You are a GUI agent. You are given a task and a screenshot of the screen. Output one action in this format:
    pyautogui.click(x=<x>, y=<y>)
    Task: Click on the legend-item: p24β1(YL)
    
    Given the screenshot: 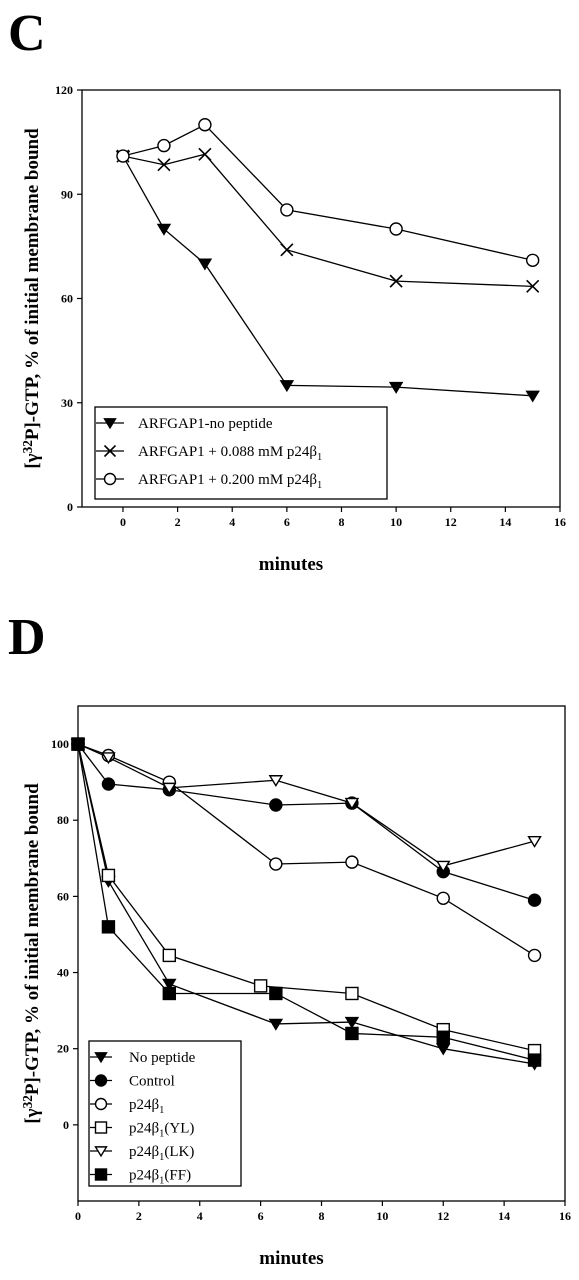 What is the action you would take?
    pyautogui.click(x=142, y=1130)
    